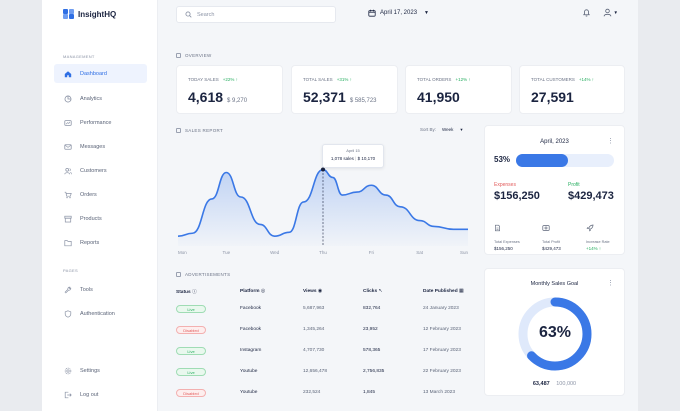  I want to click on column-header-date: Date Published ▦, so click(443, 291).